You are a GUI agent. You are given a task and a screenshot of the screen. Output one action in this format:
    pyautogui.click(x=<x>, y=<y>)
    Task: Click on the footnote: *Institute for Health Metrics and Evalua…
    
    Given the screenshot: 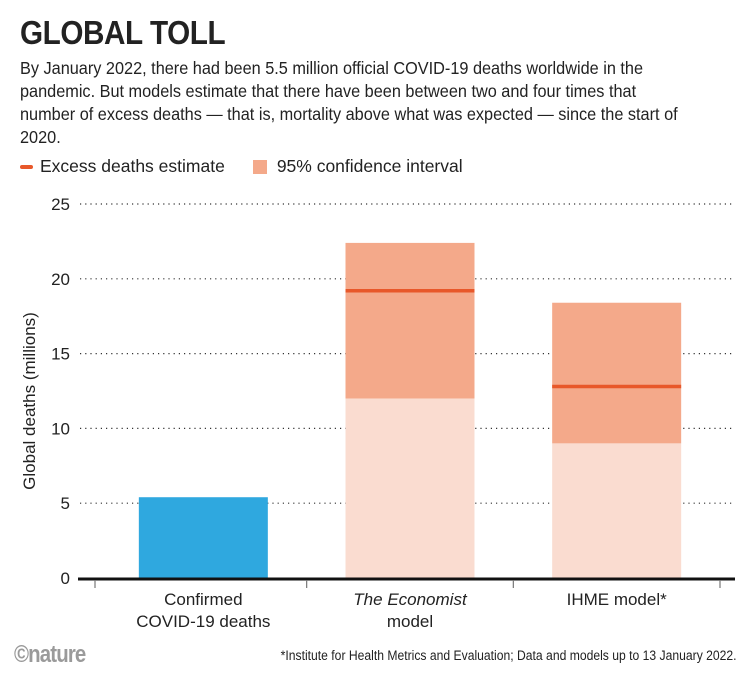 What is the action you would take?
    pyautogui.click(x=509, y=655)
    